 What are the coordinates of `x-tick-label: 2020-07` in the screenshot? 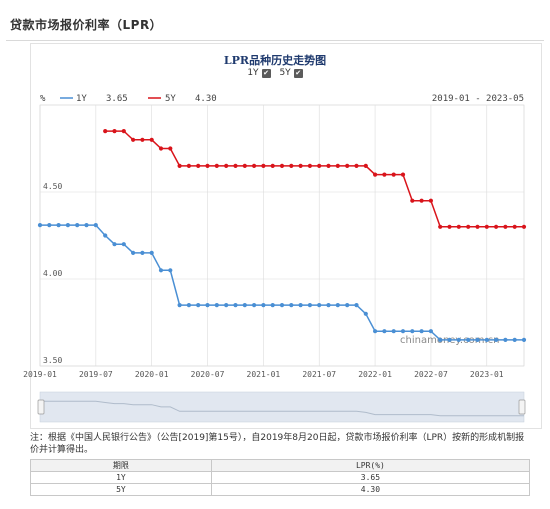 It's located at (208, 374).